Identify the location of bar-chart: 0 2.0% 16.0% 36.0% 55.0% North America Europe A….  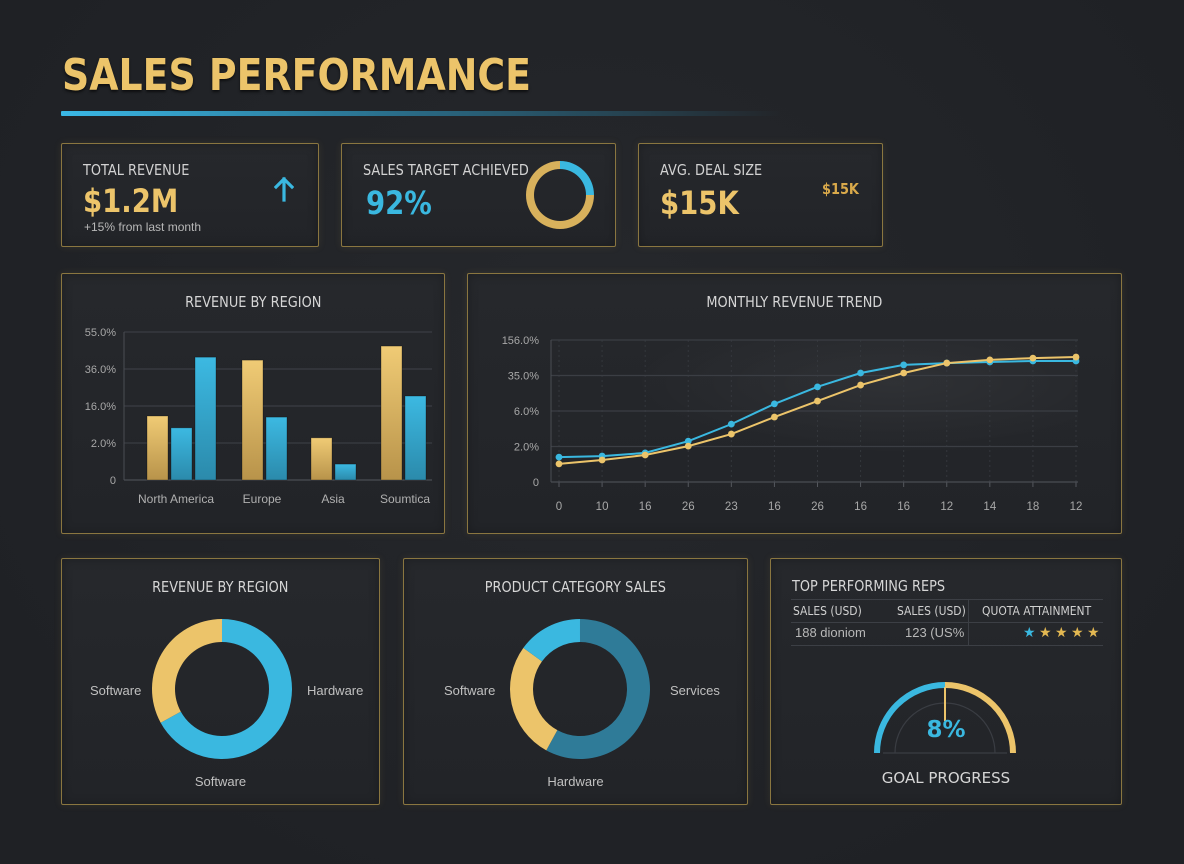
(258, 416).